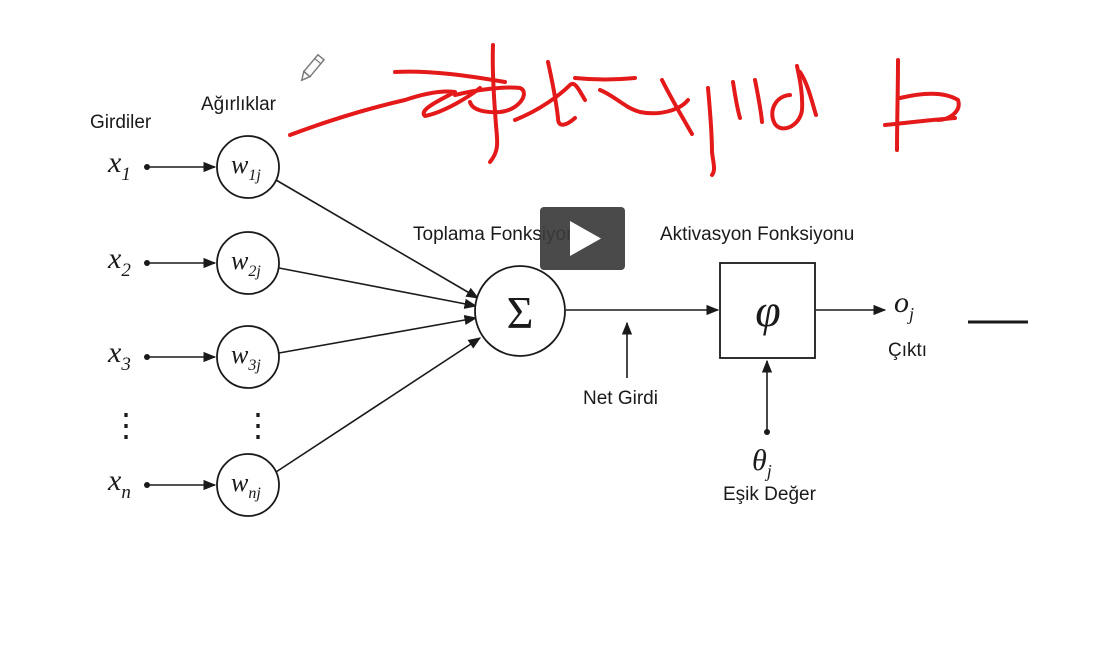  Describe the element at coordinates (770, 494) in the screenshot. I see `threshold-label: Eşik Değer` at that location.